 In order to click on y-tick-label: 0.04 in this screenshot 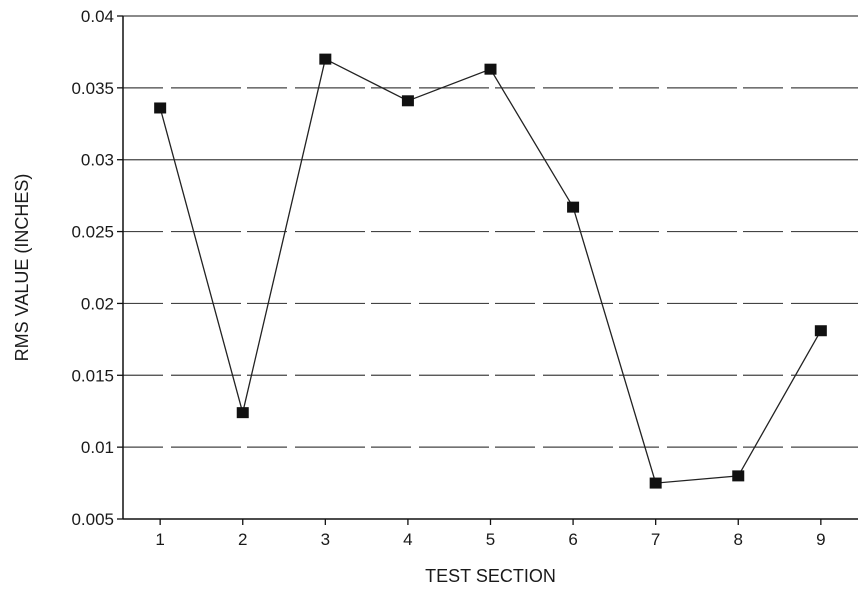, I will do `click(97, 16)`.